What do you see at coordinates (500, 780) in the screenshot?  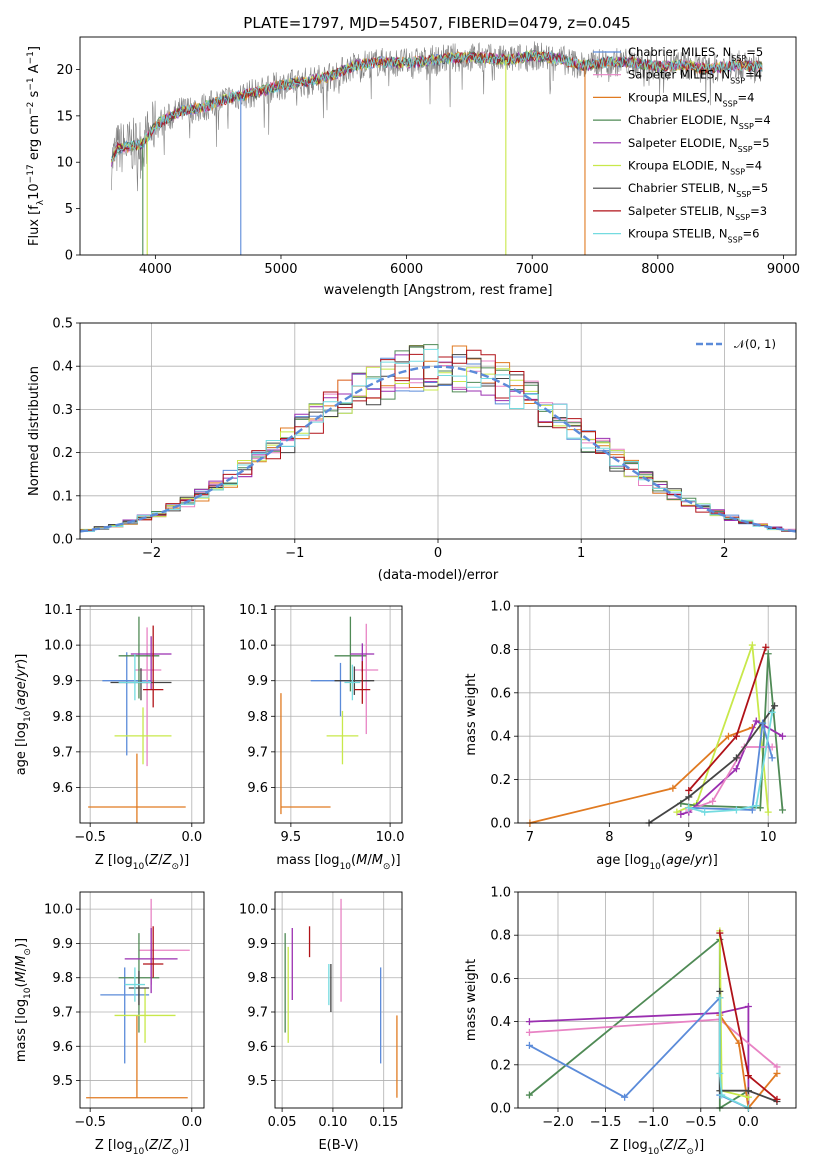 I see `y-tick-label: 0.2` at bounding box center [500, 780].